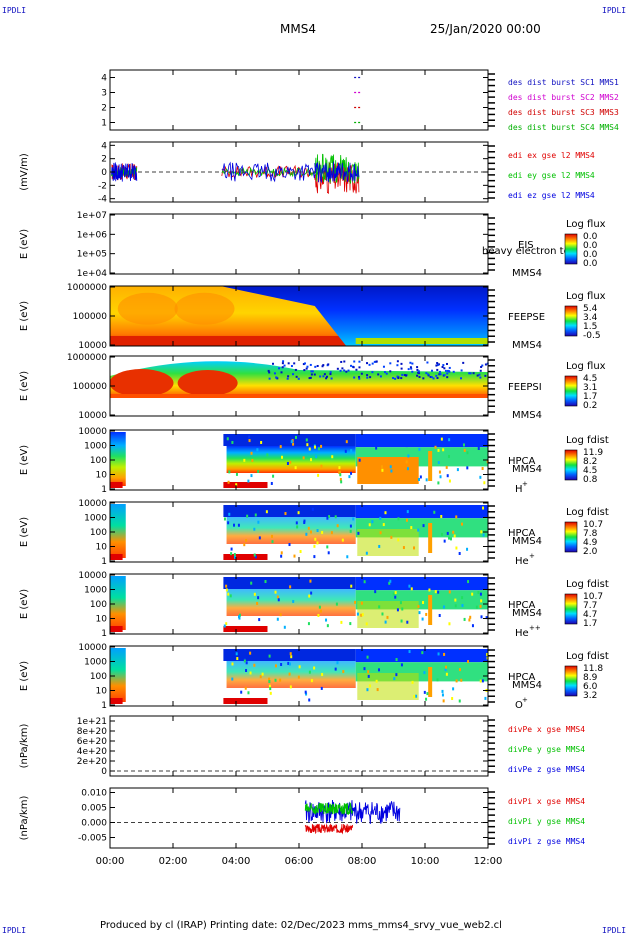  Describe the element at coordinates (24, 172) in the screenshot. I see `ylabel-efield: (mV/m)` at that location.